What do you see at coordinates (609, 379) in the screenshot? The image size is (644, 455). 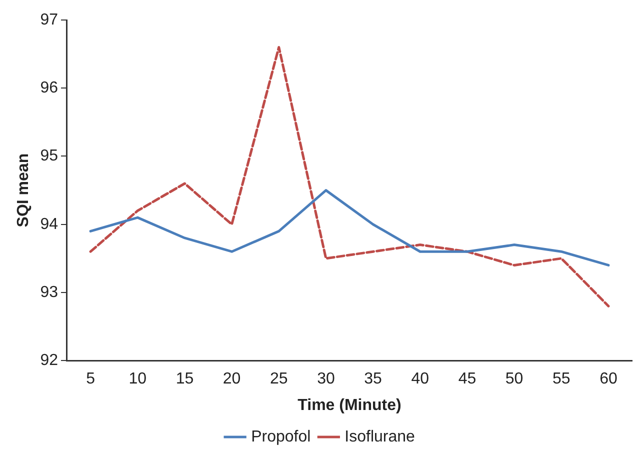 I see `x-tick-label: 60` at bounding box center [609, 379].